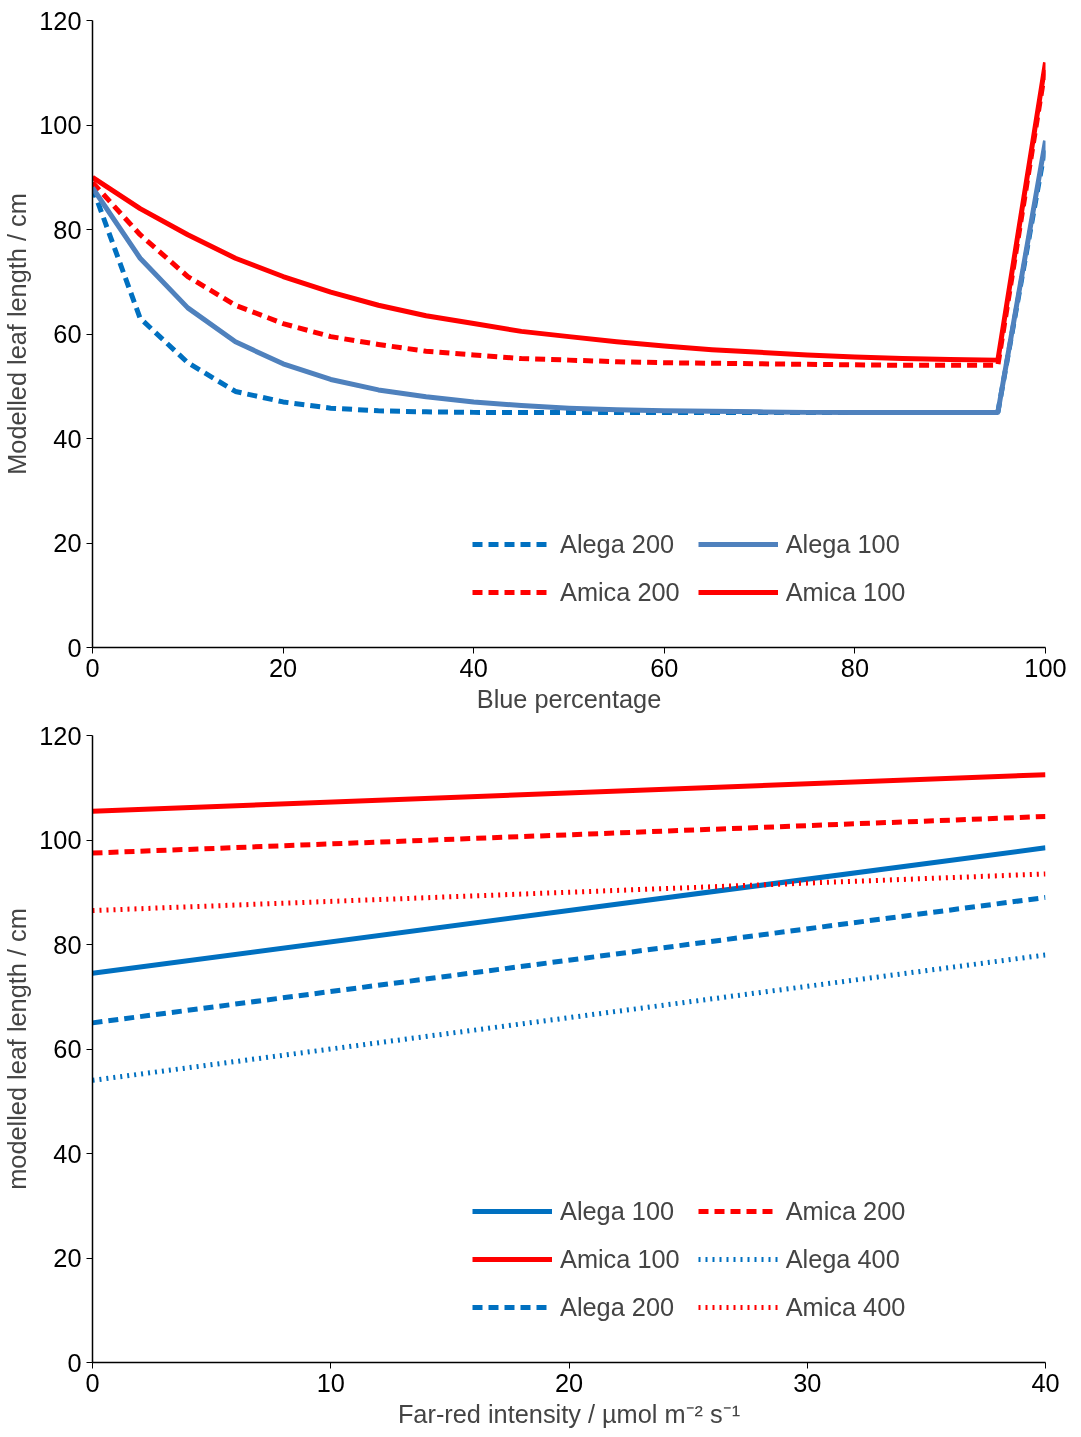 This screenshot has height=1437, width=1081. What do you see at coordinates (664, 667) in the screenshot?
I see `x-tick-label: 60` at bounding box center [664, 667].